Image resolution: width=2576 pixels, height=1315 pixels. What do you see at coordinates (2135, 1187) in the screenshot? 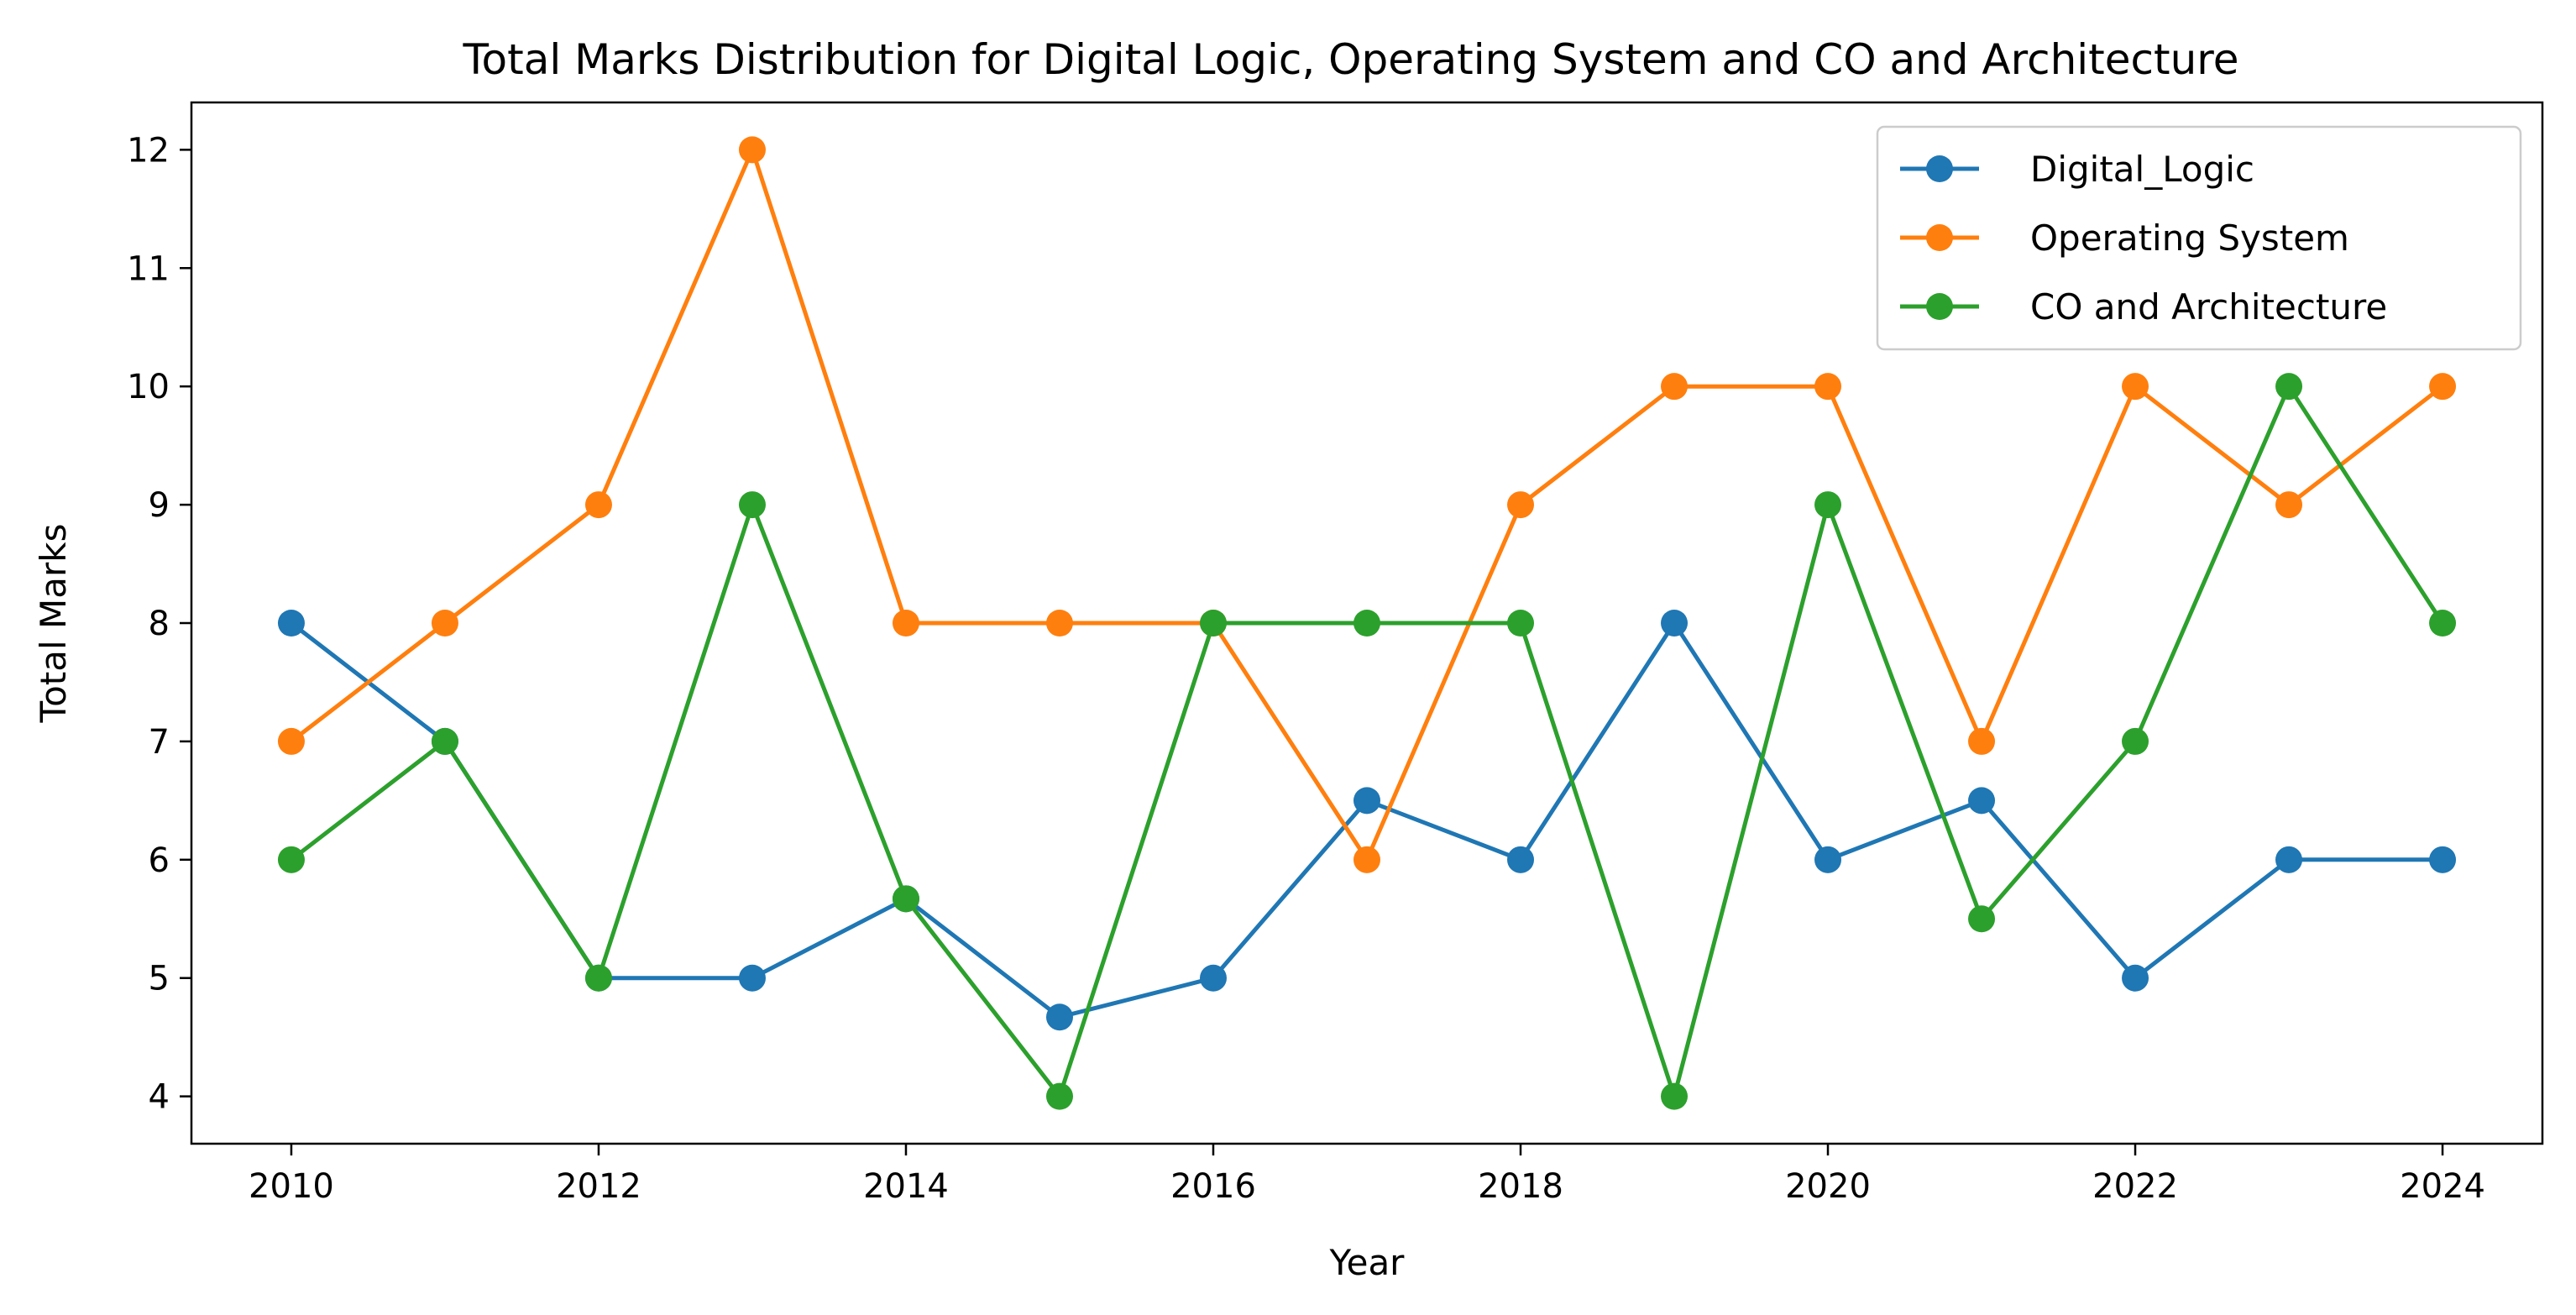
I see `x-tick-label: 2022` at bounding box center [2135, 1187].